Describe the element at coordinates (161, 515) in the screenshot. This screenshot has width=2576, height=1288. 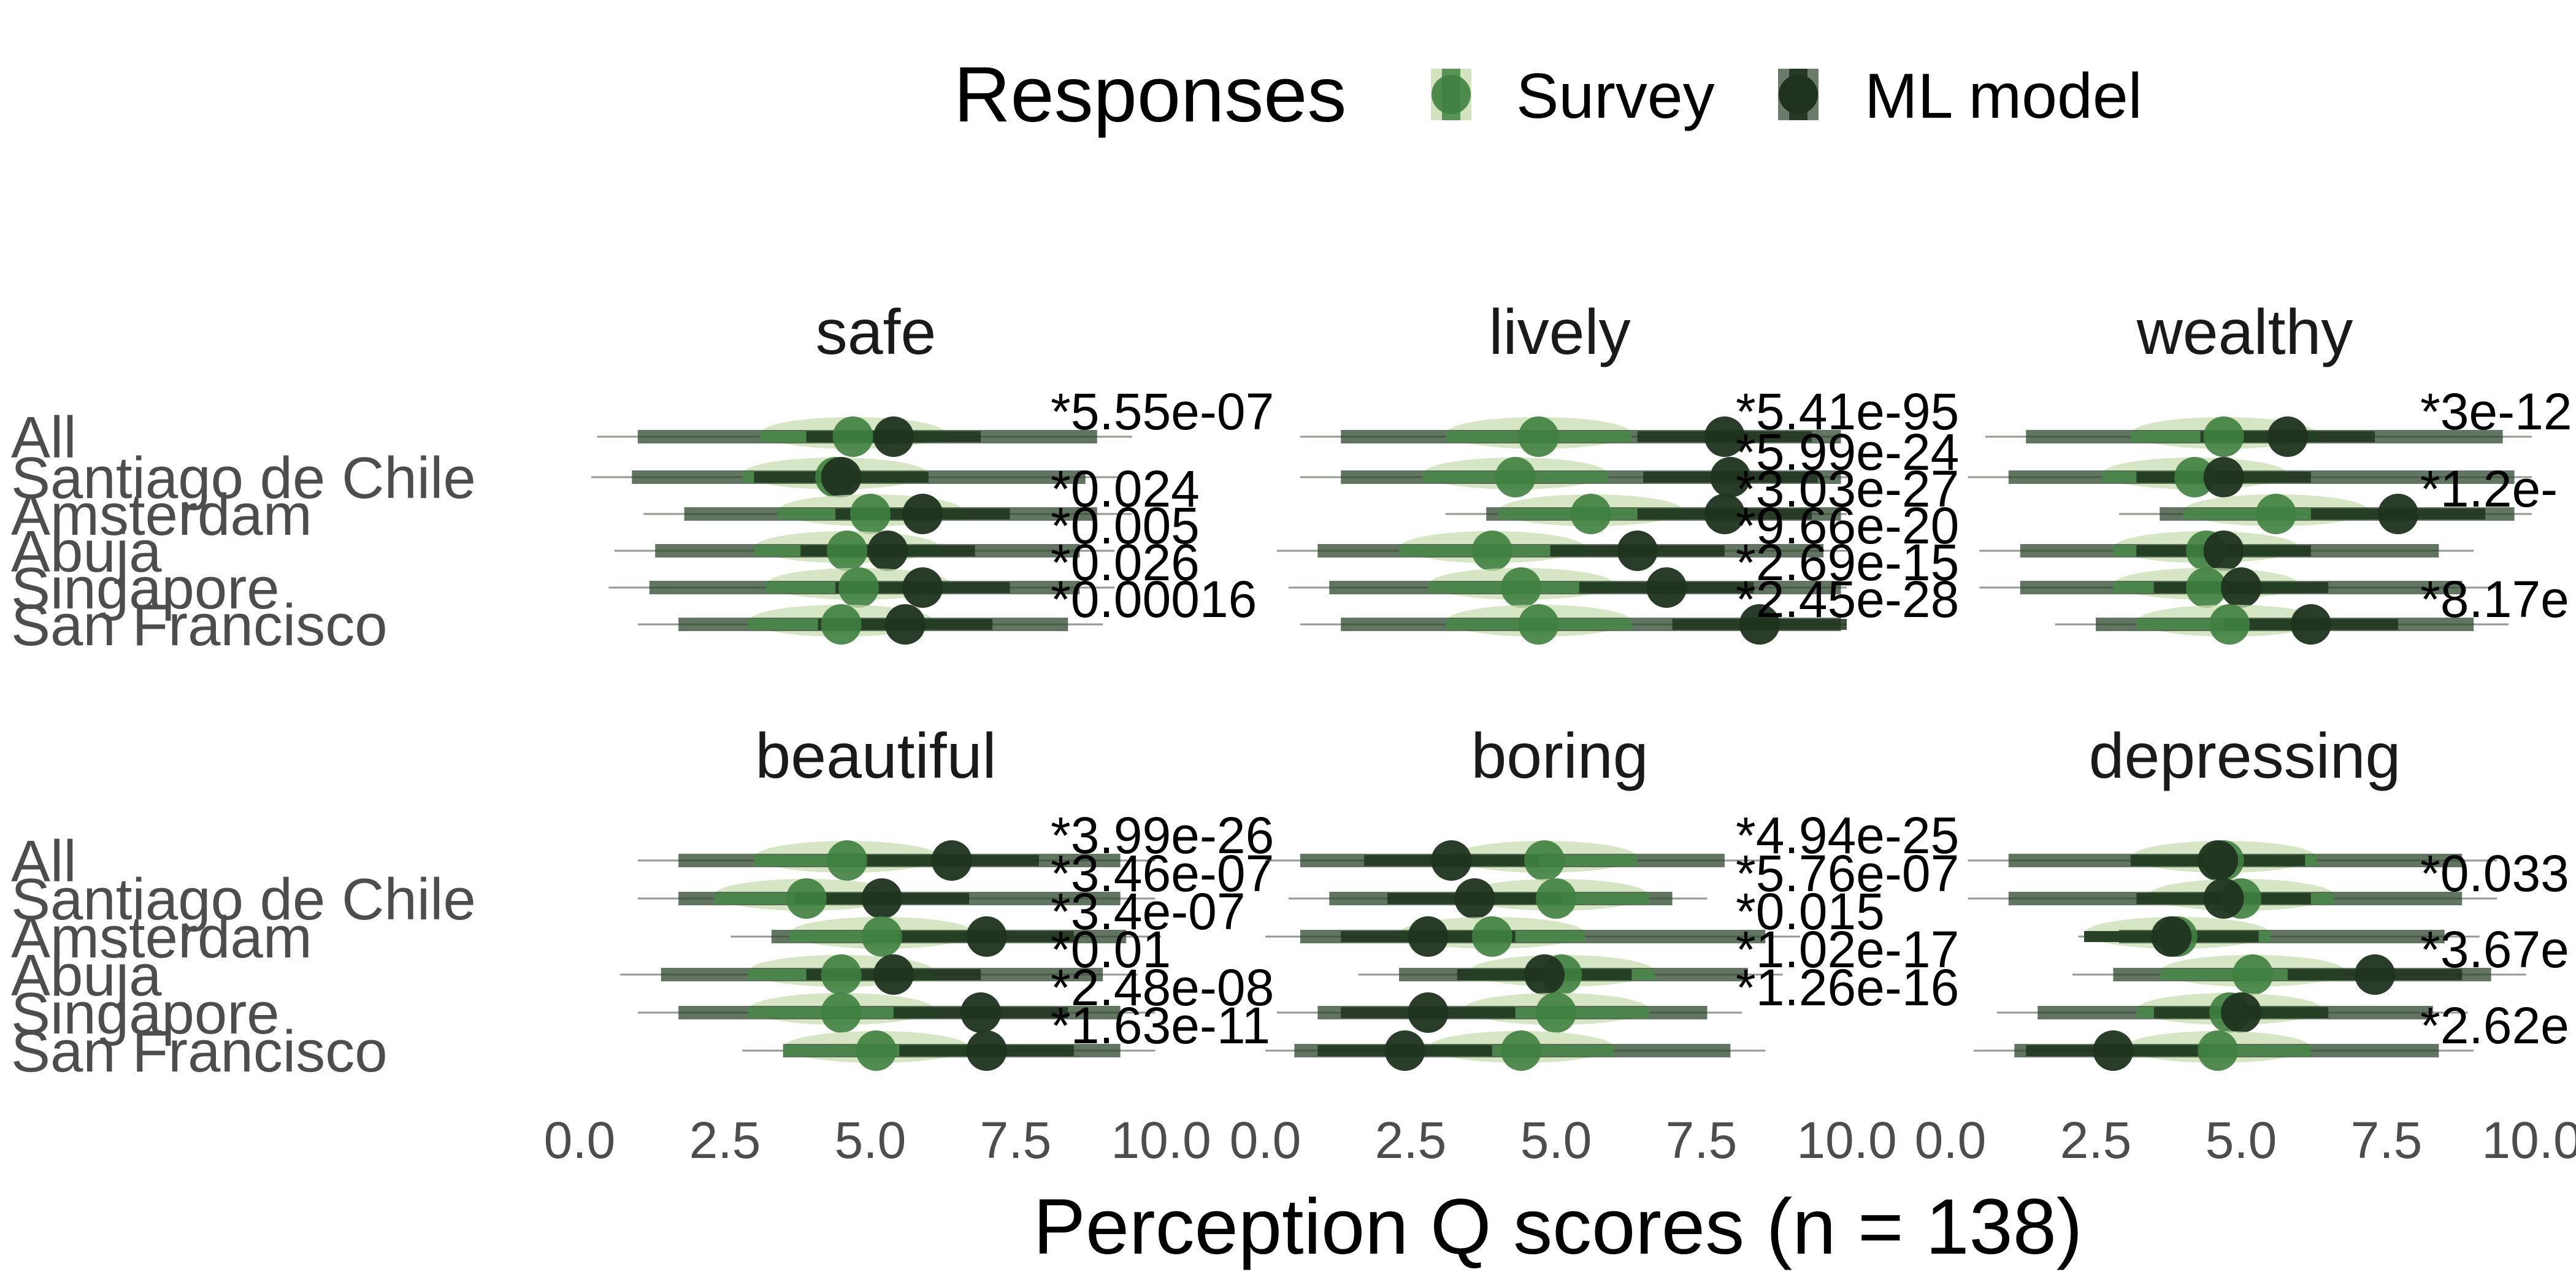
I see `row-label: Amsterdam` at that location.